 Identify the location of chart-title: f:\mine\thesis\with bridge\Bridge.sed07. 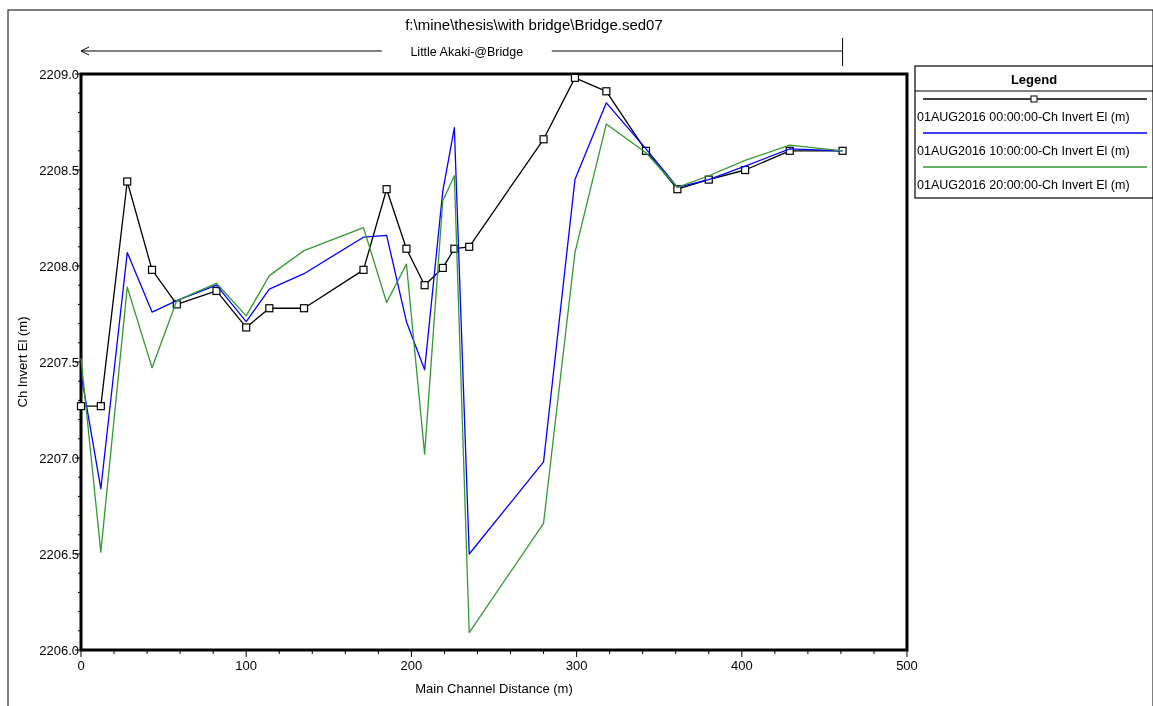
(534, 24).